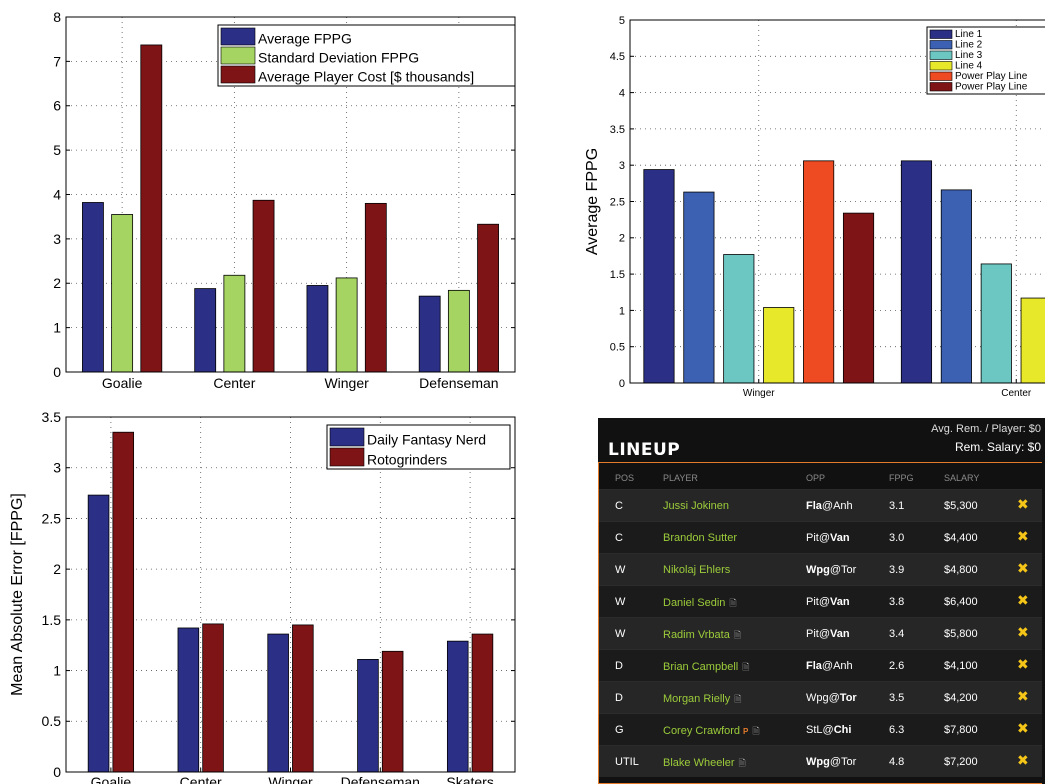  I want to click on legend-label: Average Player Cost [$ thousands], so click(366, 77).